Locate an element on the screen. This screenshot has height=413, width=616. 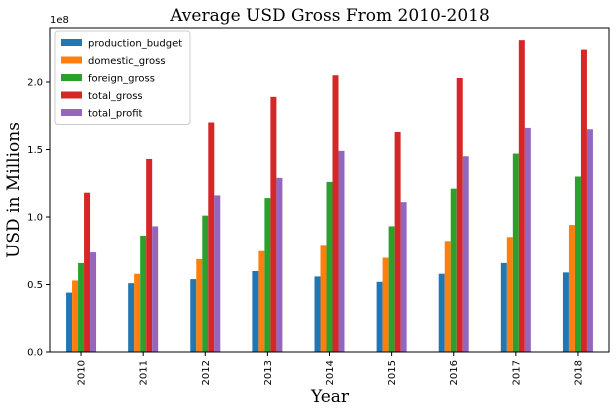
legend-label-total-profit: total_profit is located at coordinates (115, 114).